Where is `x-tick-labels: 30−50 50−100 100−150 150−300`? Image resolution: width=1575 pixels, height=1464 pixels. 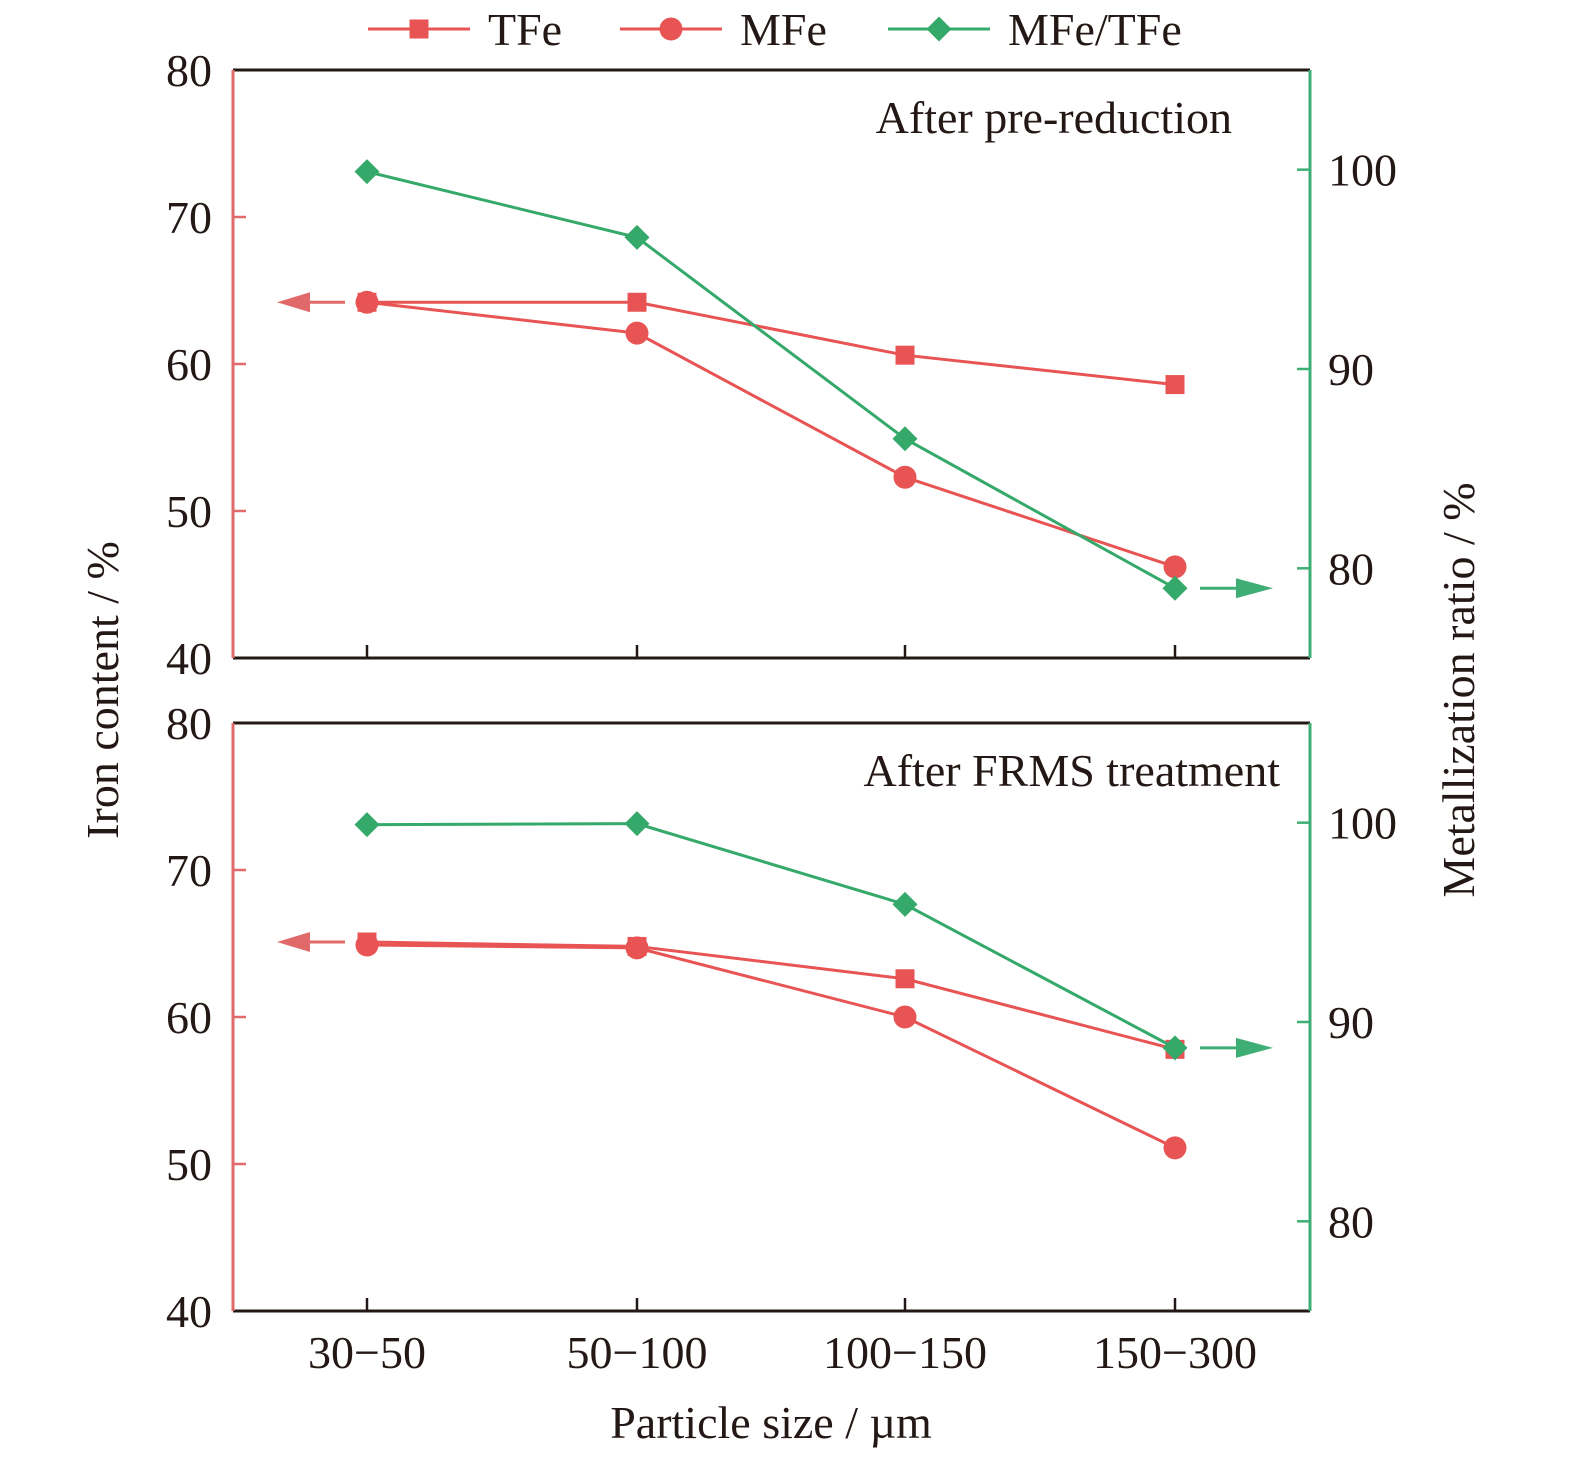 x-tick-labels: 30−50 50−100 100−150 150−300 is located at coordinates (782, 1352).